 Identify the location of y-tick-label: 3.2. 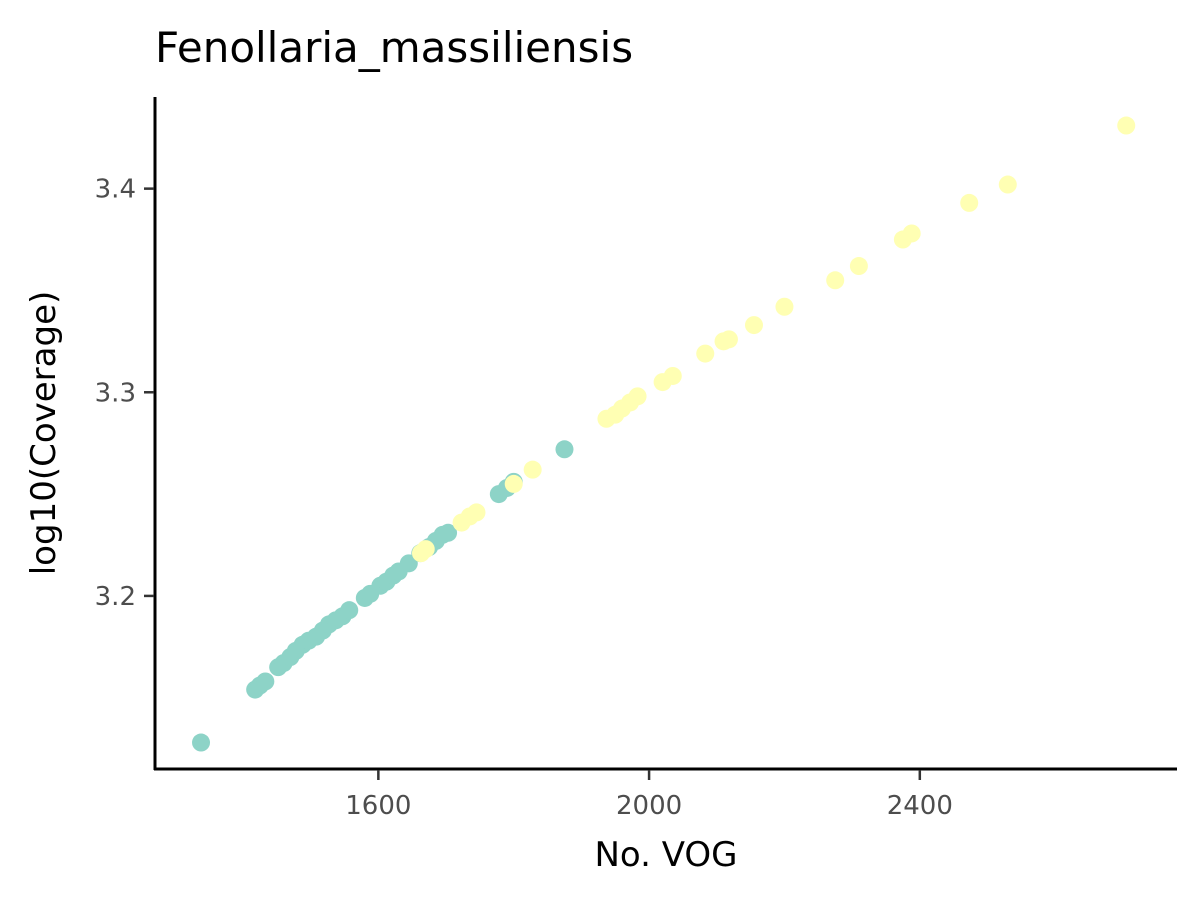
(115, 597).